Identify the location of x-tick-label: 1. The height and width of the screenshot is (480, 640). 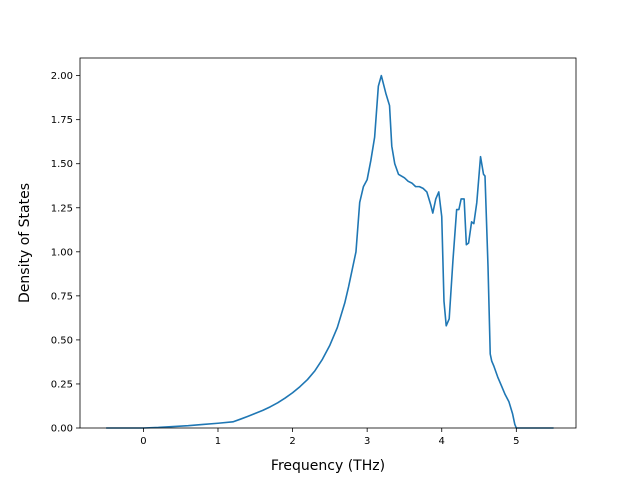
(218, 441).